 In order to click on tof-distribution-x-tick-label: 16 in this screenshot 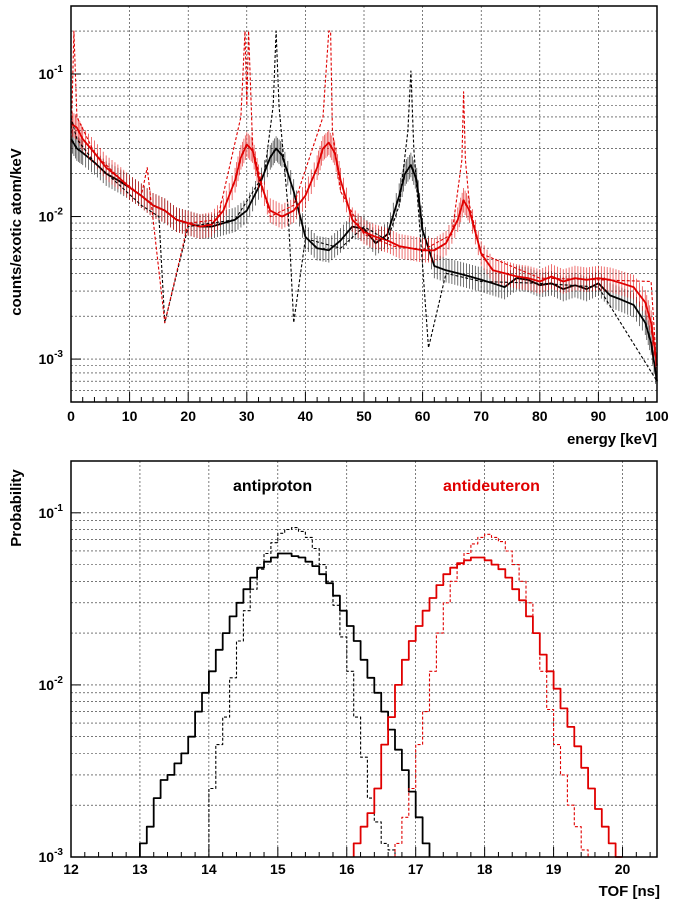, I will do `click(347, 869)`.